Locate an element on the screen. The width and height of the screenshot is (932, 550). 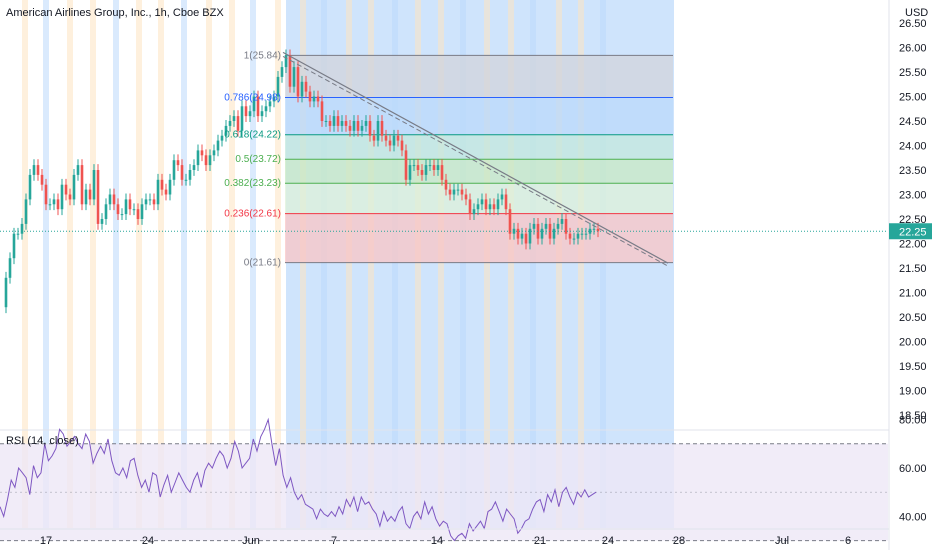
rsi-line is located at coordinates (298, 479).